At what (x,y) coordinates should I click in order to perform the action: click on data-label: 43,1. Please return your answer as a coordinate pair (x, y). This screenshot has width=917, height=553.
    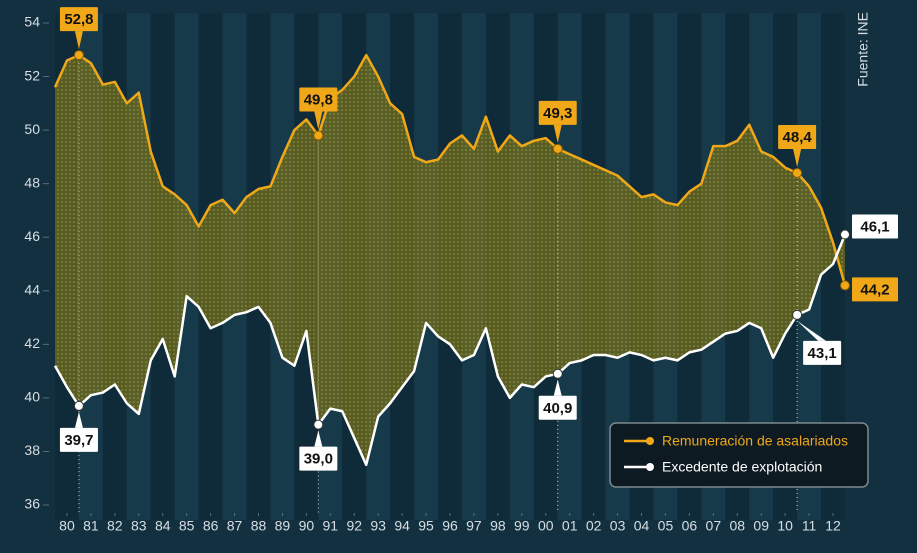
    Looking at the image, I should click on (822, 353).